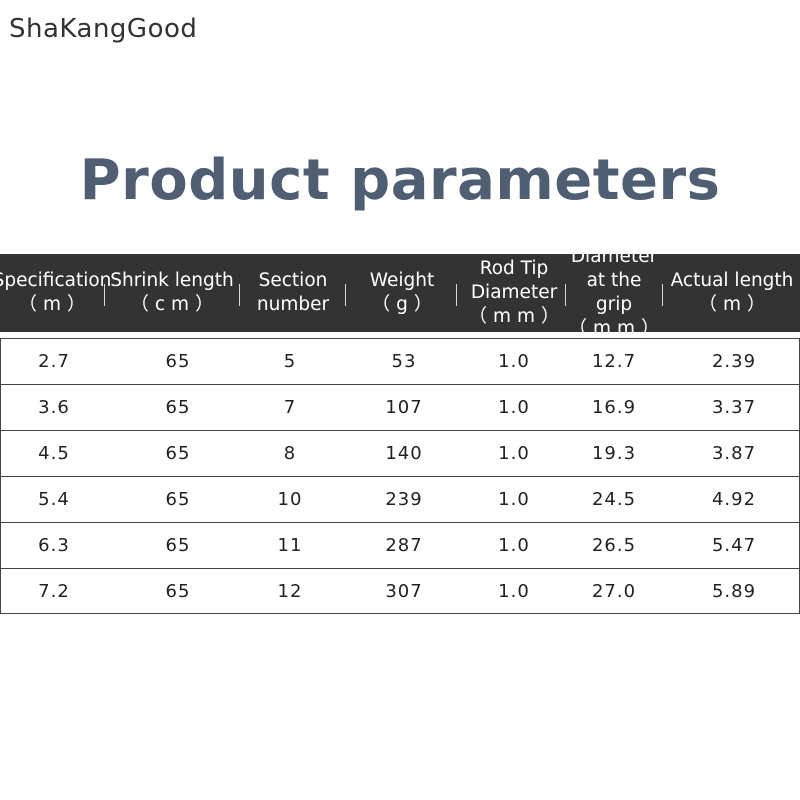  I want to click on cell-specification: 2.7, so click(54, 361).